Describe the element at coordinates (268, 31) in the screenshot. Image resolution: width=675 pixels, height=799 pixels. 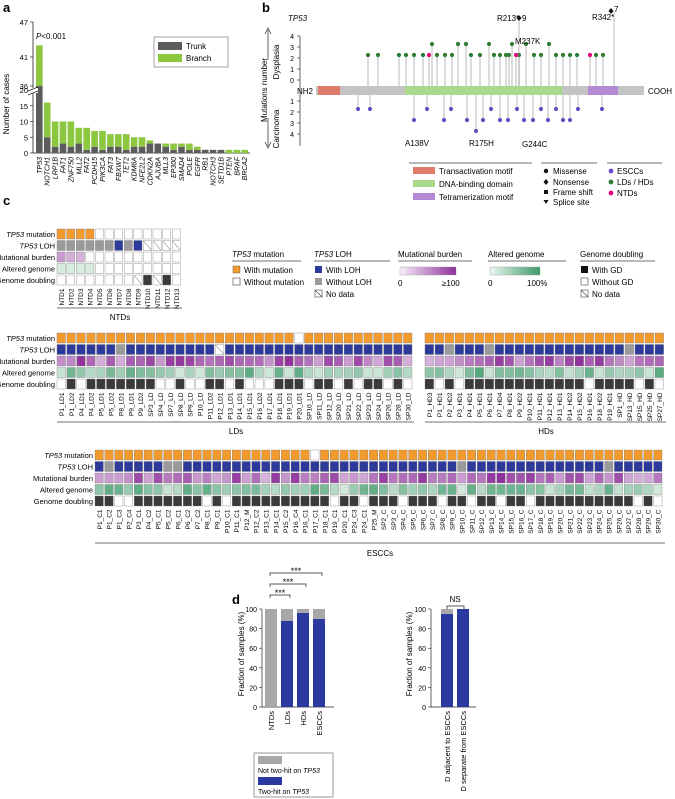
I see `up-arrow-head` at that location.